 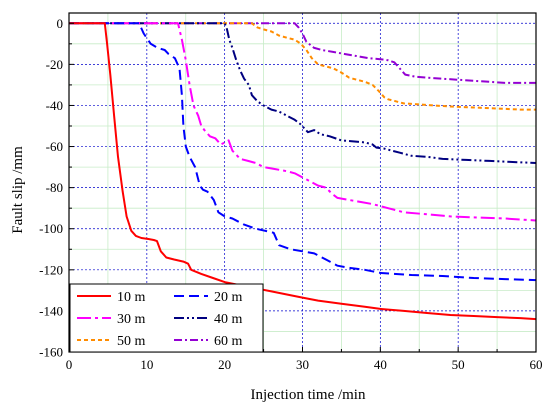 I want to click on x-tick-label: 30, so click(x=302, y=364).